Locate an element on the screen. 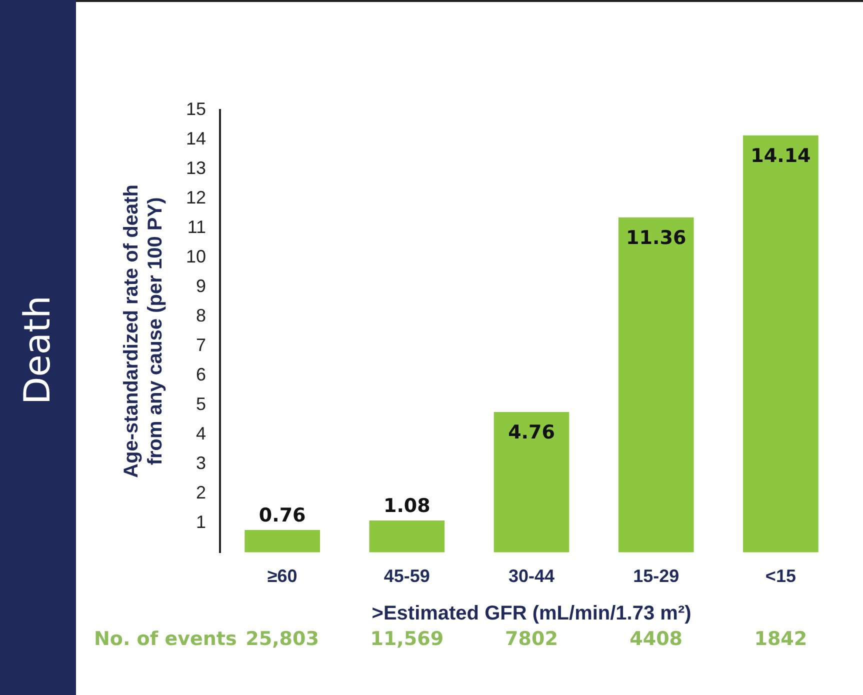  y-tick-label: 7 is located at coordinates (201, 344).